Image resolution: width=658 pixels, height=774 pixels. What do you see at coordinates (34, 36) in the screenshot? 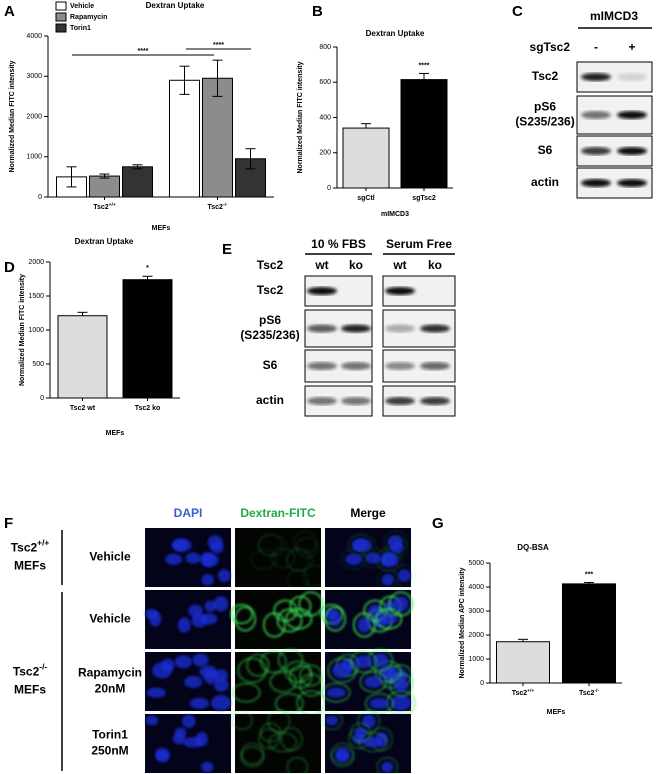
I see `y-tick-label: 4000` at bounding box center [34, 36].